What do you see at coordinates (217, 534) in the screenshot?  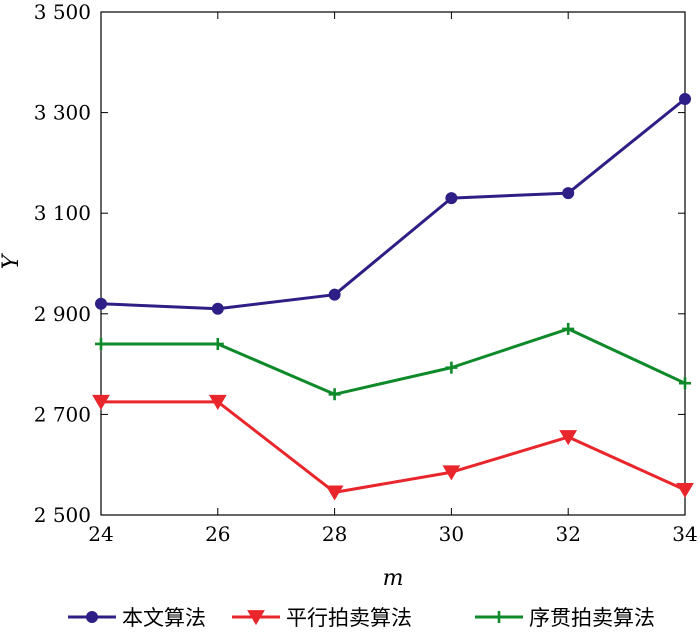 I see `x-tick-label: 26` at bounding box center [217, 534].